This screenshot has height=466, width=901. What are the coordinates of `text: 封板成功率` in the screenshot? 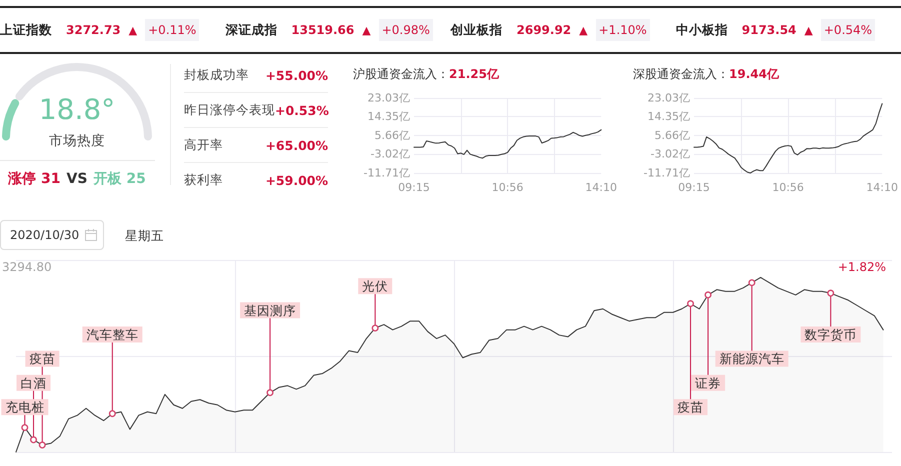 It's located at (216, 75).